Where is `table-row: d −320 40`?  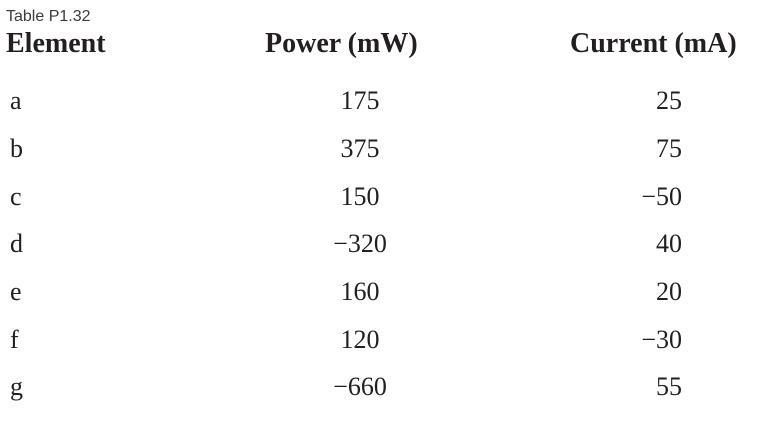 table-row: d −320 40 is located at coordinates (380, 244).